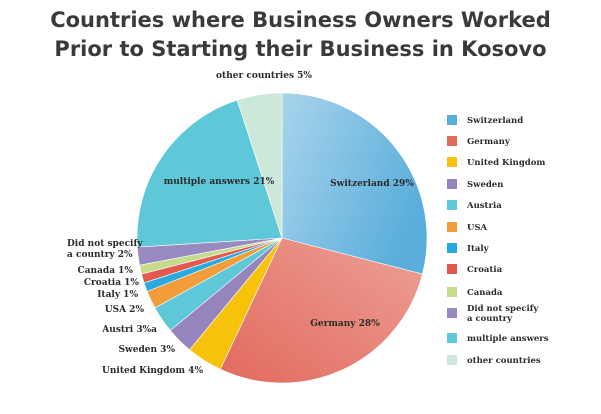  What do you see at coordinates (452, 227) in the screenshot?
I see `legend-swatch-usa` at bounding box center [452, 227].